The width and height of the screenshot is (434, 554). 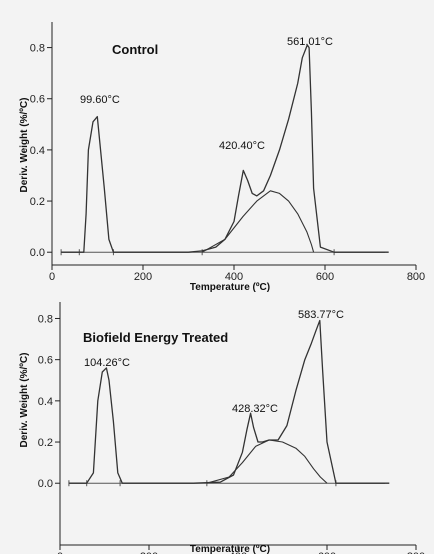 I want to click on peak-label-1: 104.26°C, so click(x=107, y=363).